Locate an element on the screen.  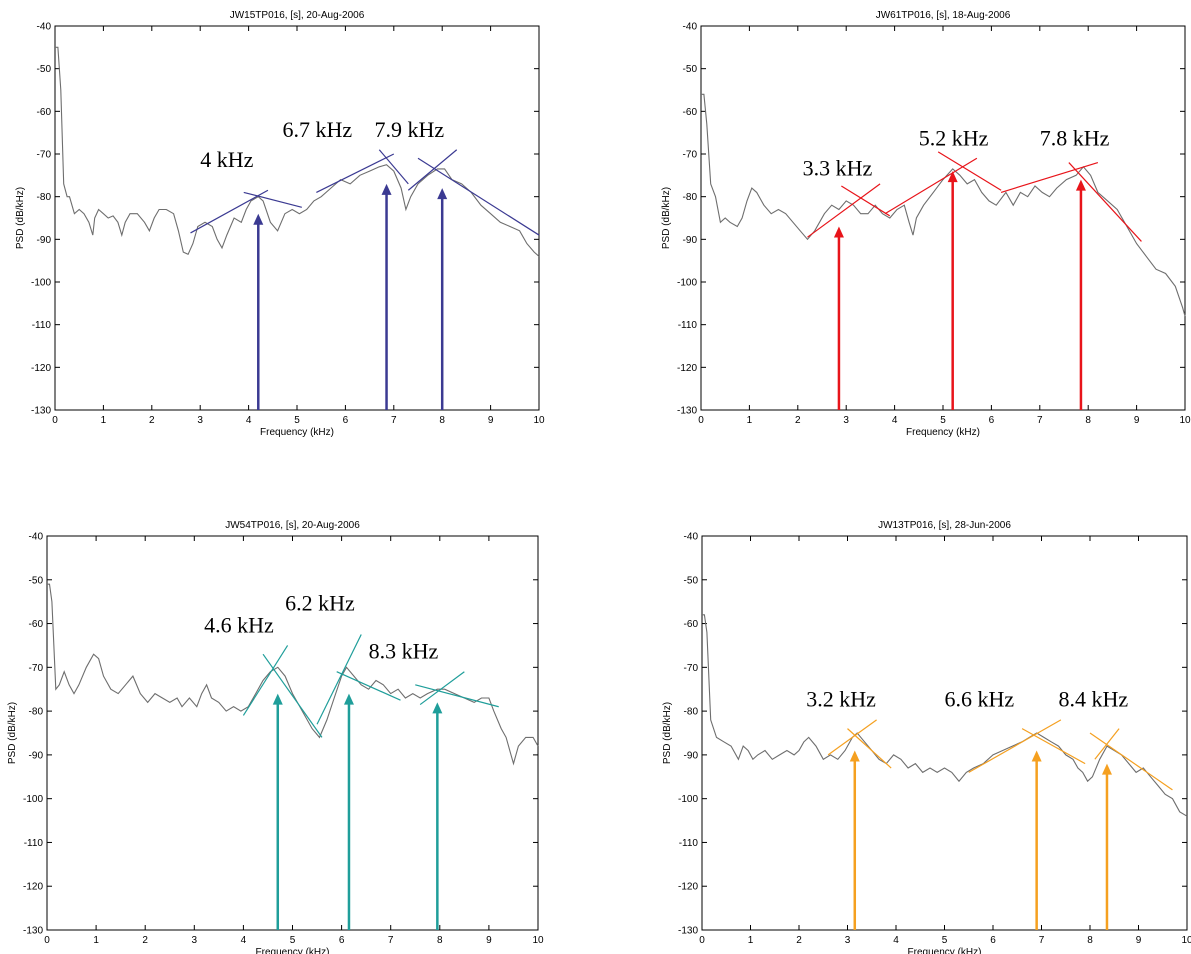
peak-label: 6.7 kHz is located at coordinates (317, 129).